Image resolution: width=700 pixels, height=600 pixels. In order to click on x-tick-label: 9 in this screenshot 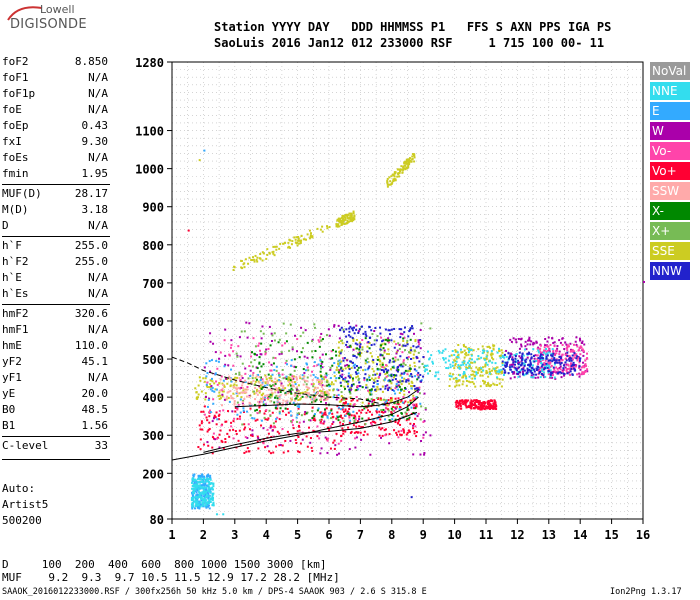, I will do `click(423, 535)`.